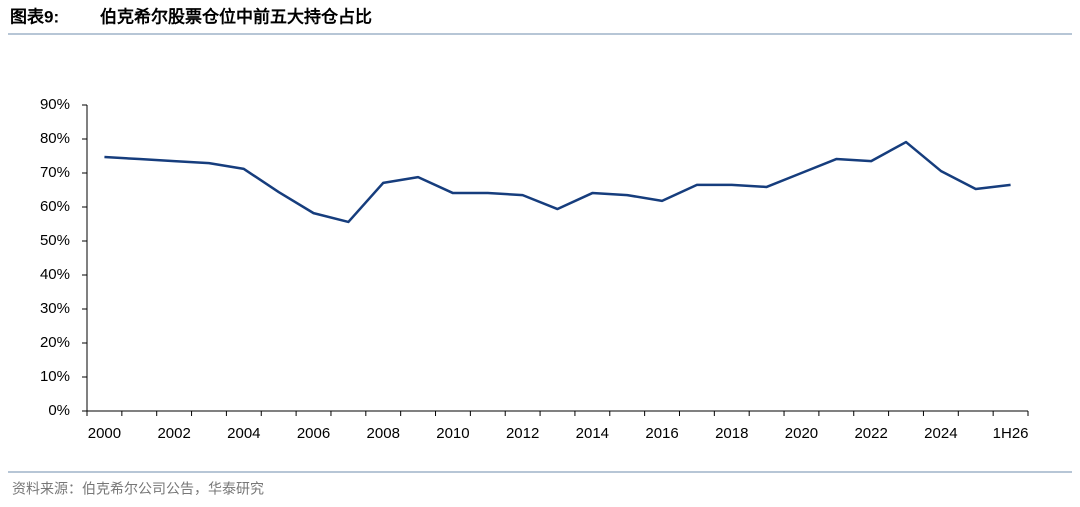  I want to click on y-tick-label: 60%, so click(55, 206).